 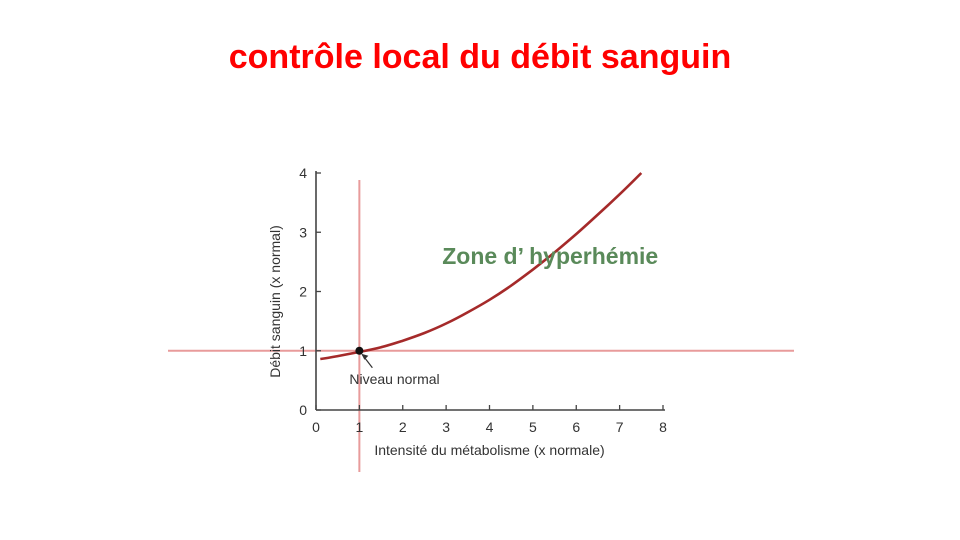 What do you see at coordinates (620, 427) in the screenshot?
I see `x-tick-label: 7` at bounding box center [620, 427].